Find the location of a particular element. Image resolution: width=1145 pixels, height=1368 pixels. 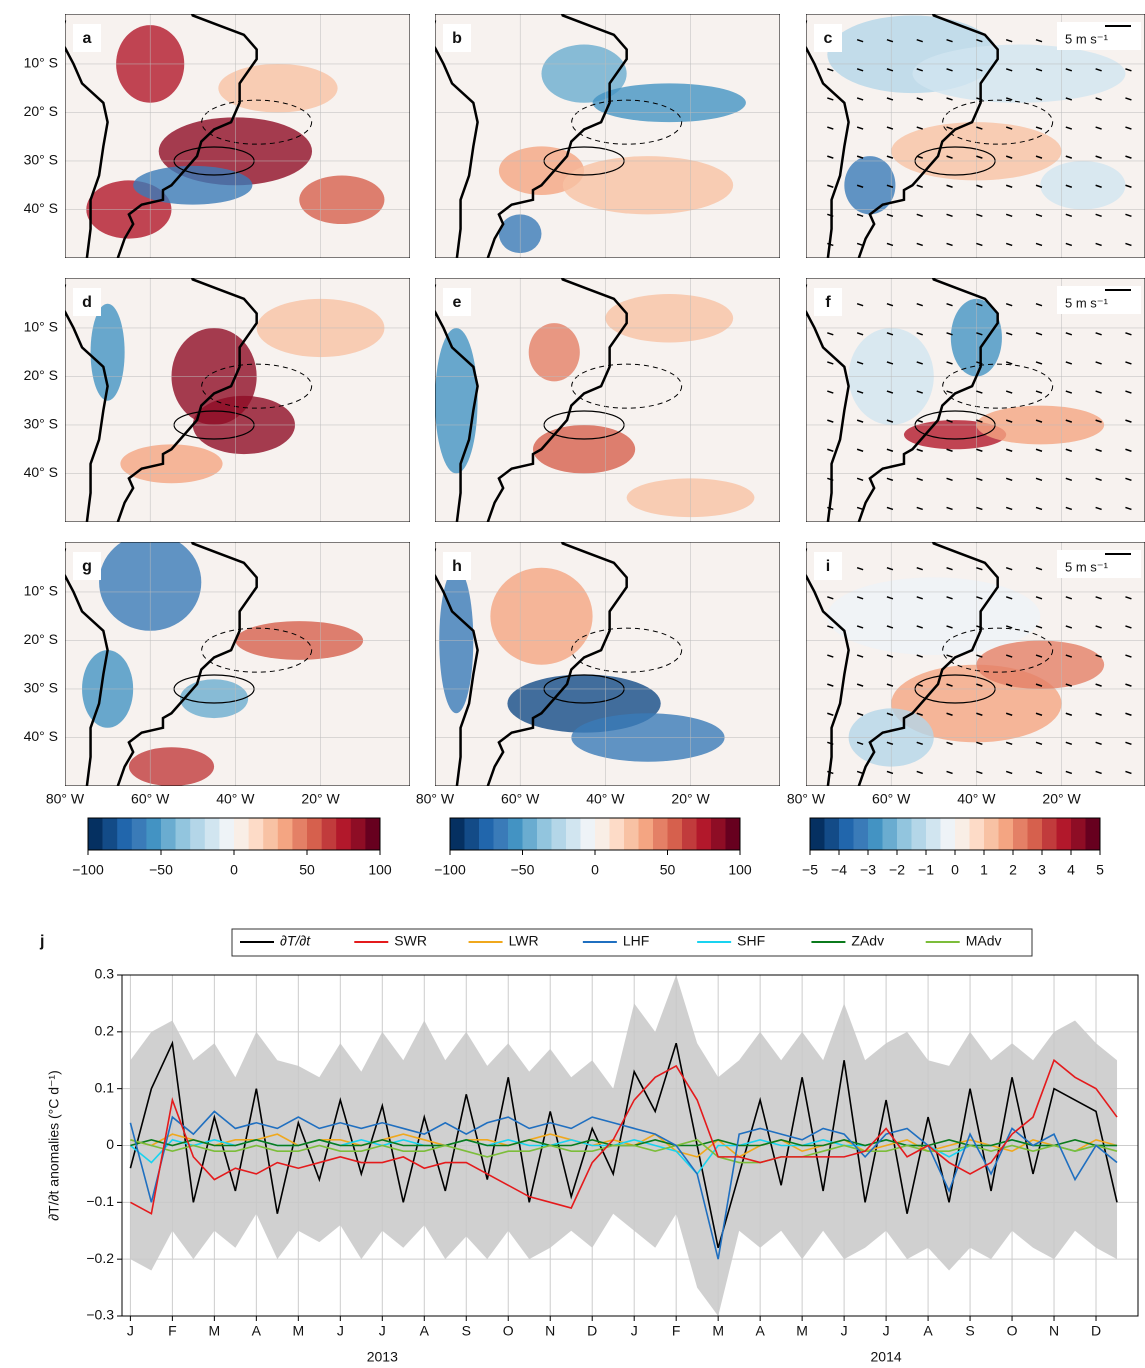

lon-tick-label: 40° W is located at coordinates (976, 799).